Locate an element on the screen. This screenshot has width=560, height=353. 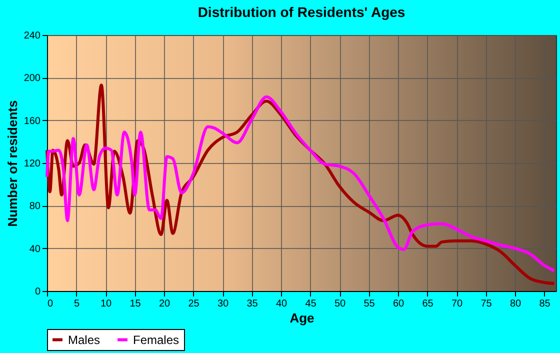
x-tick-label: 45 is located at coordinates (311, 304).